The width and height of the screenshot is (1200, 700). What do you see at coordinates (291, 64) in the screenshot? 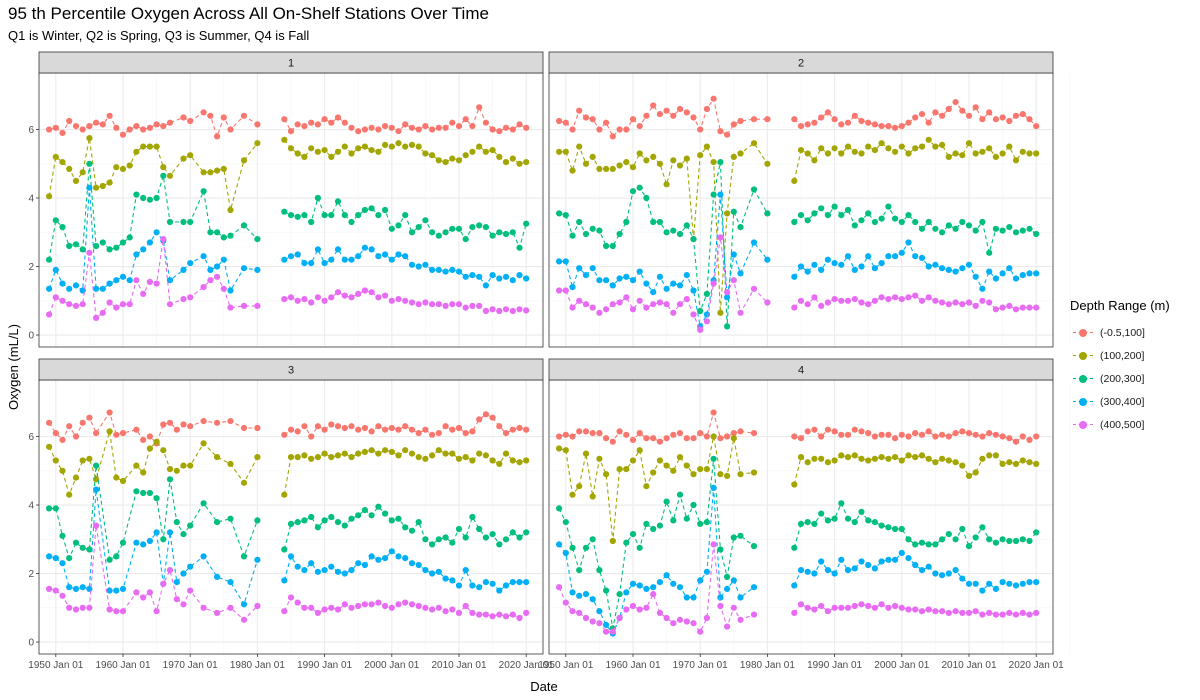
I see `facet-strip-label: 1` at bounding box center [291, 64].